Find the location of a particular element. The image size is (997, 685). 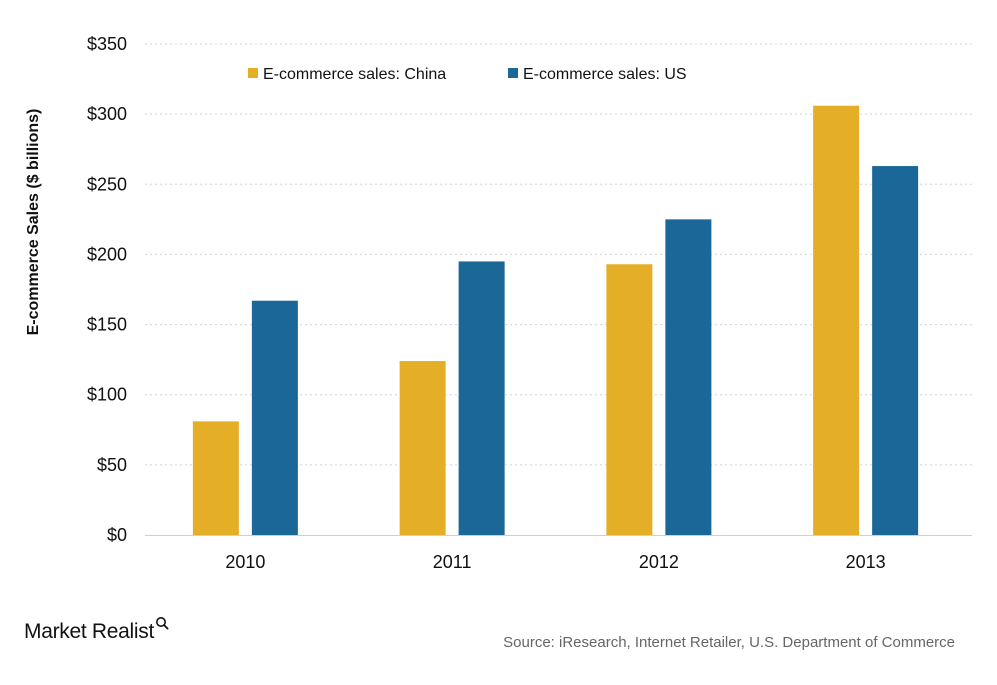

brand-name: Market Realist is located at coordinates (89, 631).